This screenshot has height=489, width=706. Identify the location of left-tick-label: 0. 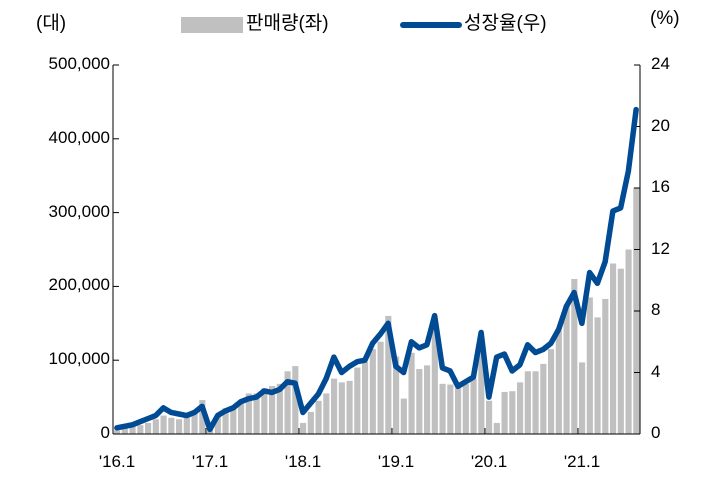
(105, 432).